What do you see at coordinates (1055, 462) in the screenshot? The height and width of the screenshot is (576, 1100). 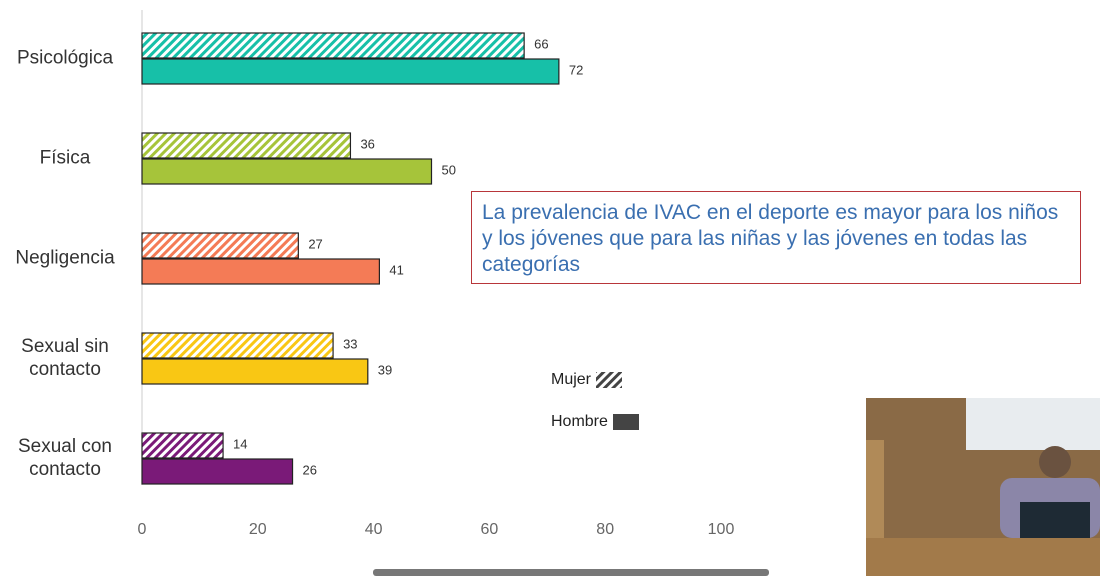 I see `video-person-head` at bounding box center [1055, 462].